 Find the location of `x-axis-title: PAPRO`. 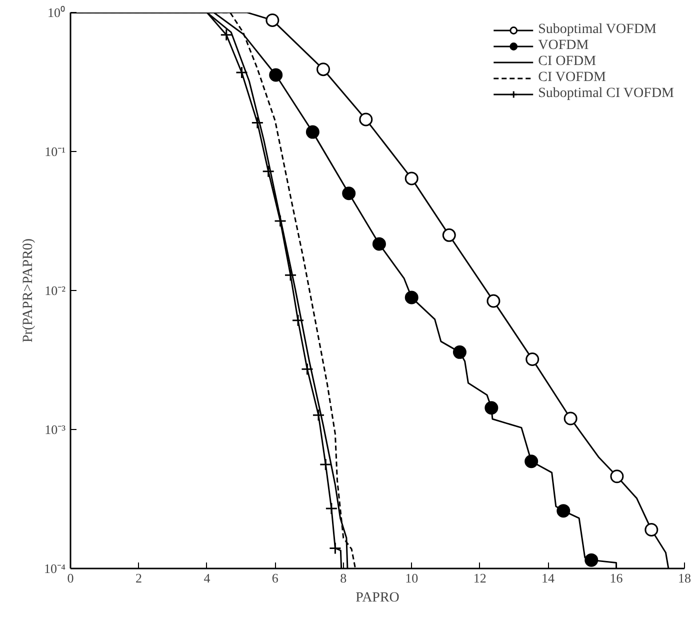

x-axis-title: PAPRO is located at coordinates (378, 598).